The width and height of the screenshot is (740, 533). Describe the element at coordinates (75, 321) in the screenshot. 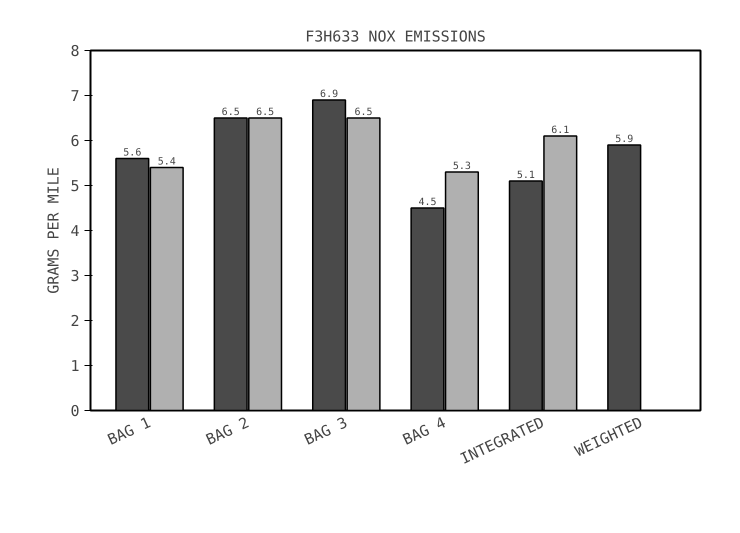

I see `y-tick-label: 2` at that location.